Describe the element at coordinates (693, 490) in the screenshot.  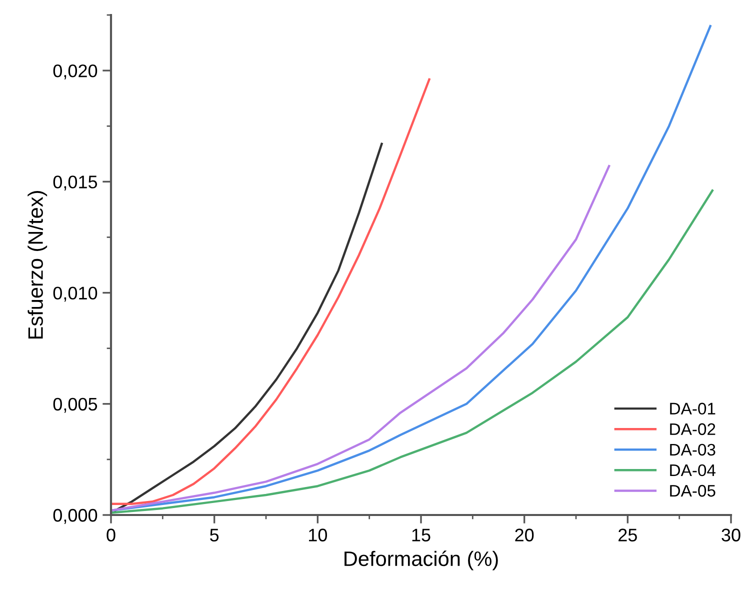
I see `legend-label: DA-05` at that location.